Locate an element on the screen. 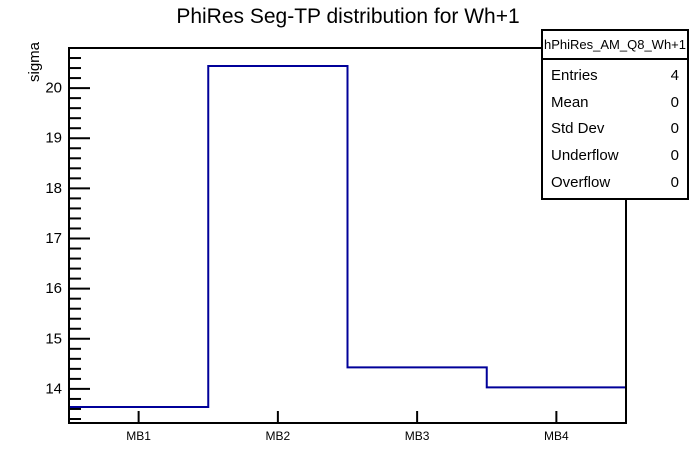  stats-box-title: hPhiRes_AM_Q8_Wh+1 is located at coordinates (615, 45).